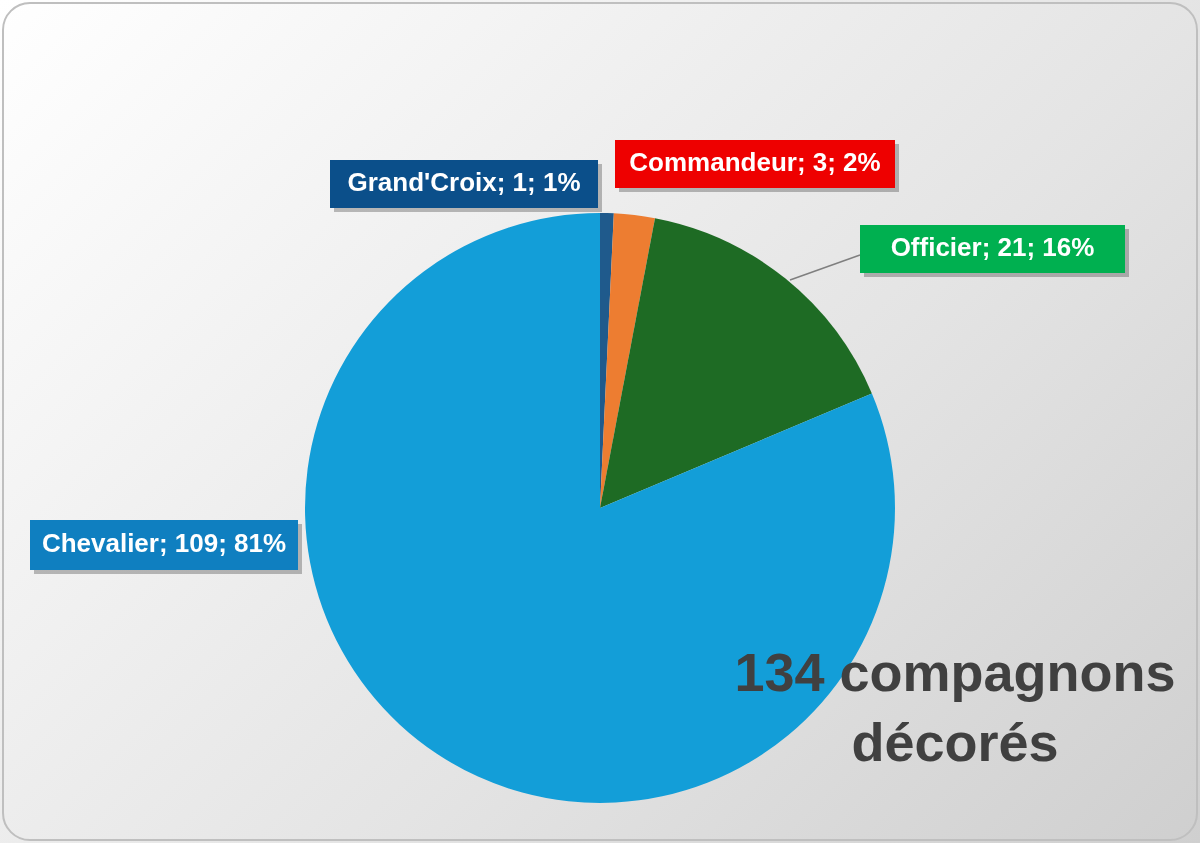 Image resolution: width=1200 pixels, height=843 pixels. I want to click on text: 134 compagnons décorés, so click(955, 706).